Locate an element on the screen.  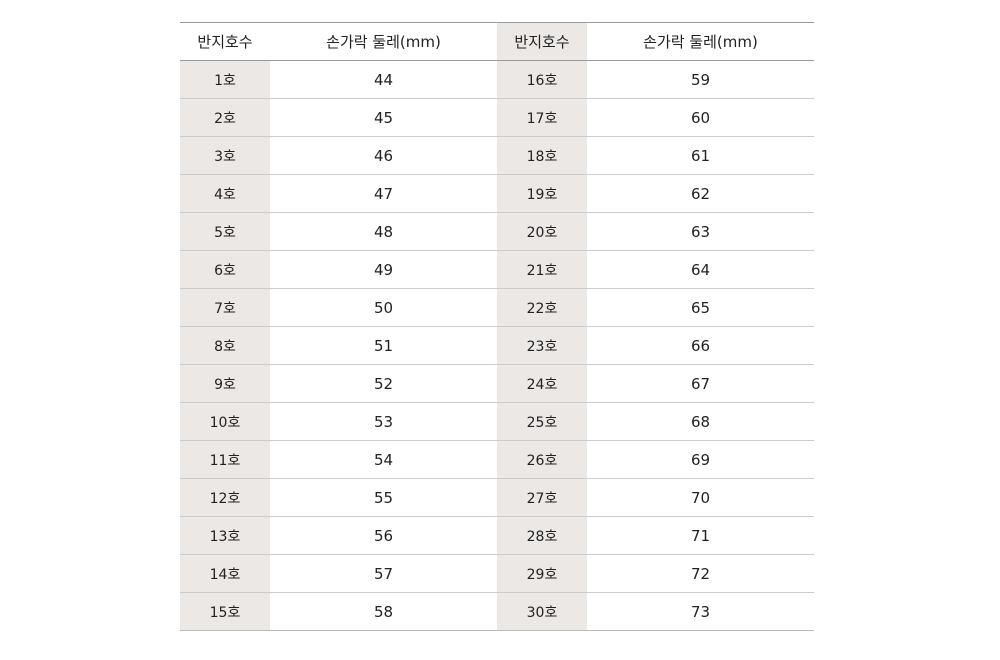
circumference-cell: 57 is located at coordinates (383, 573).